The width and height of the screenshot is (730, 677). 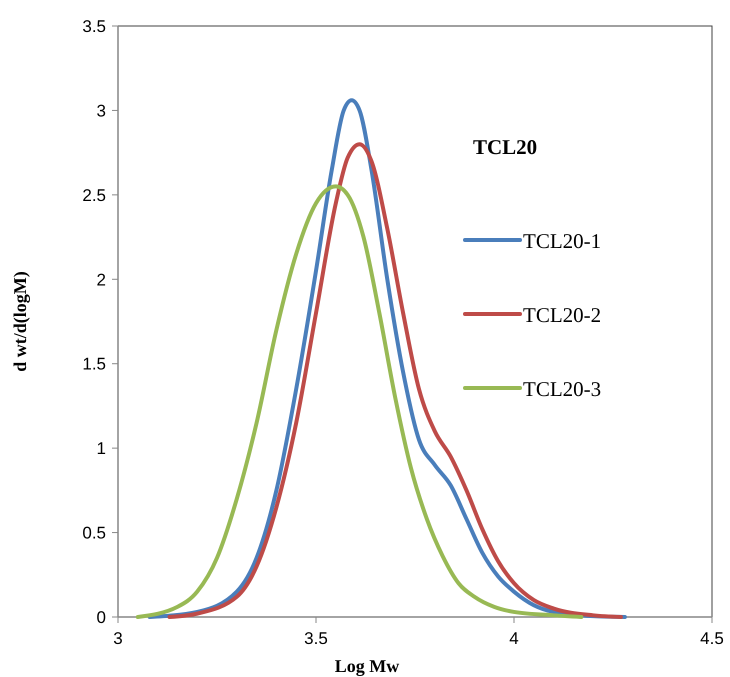 I want to click on x-axis-title: Log Mw, so click(x=367, y=666).